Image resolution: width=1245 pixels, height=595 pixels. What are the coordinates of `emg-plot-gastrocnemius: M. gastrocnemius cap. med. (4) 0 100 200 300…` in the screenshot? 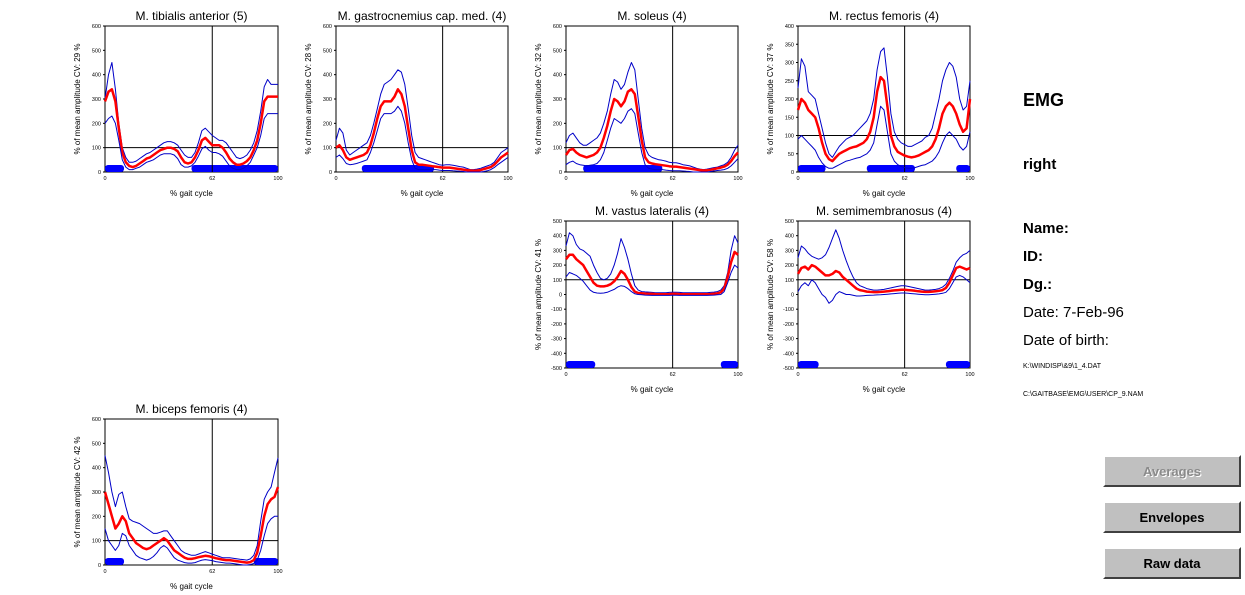 It's located at (408, 101).